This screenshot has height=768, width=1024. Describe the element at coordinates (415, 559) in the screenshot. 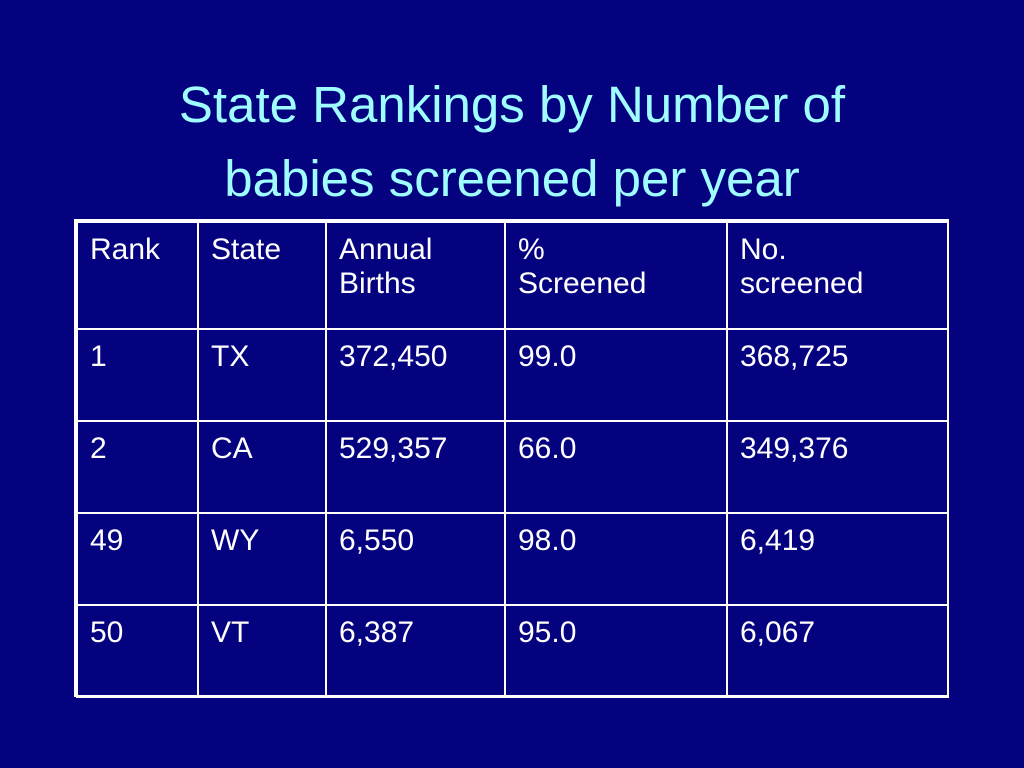

I see `cell-annual-births: 6,550` at that location.